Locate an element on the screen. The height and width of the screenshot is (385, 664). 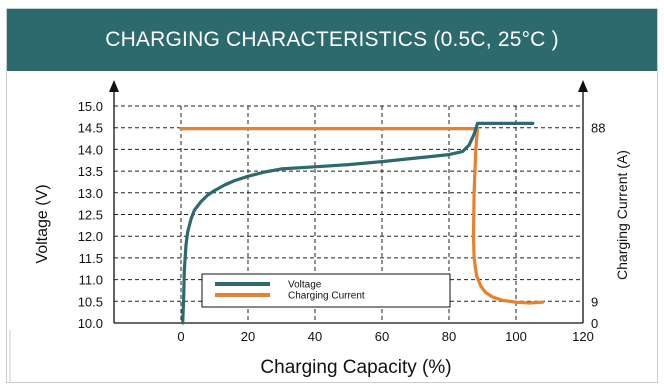
x-tick-label: 80 is located at coordinates (449, 336).